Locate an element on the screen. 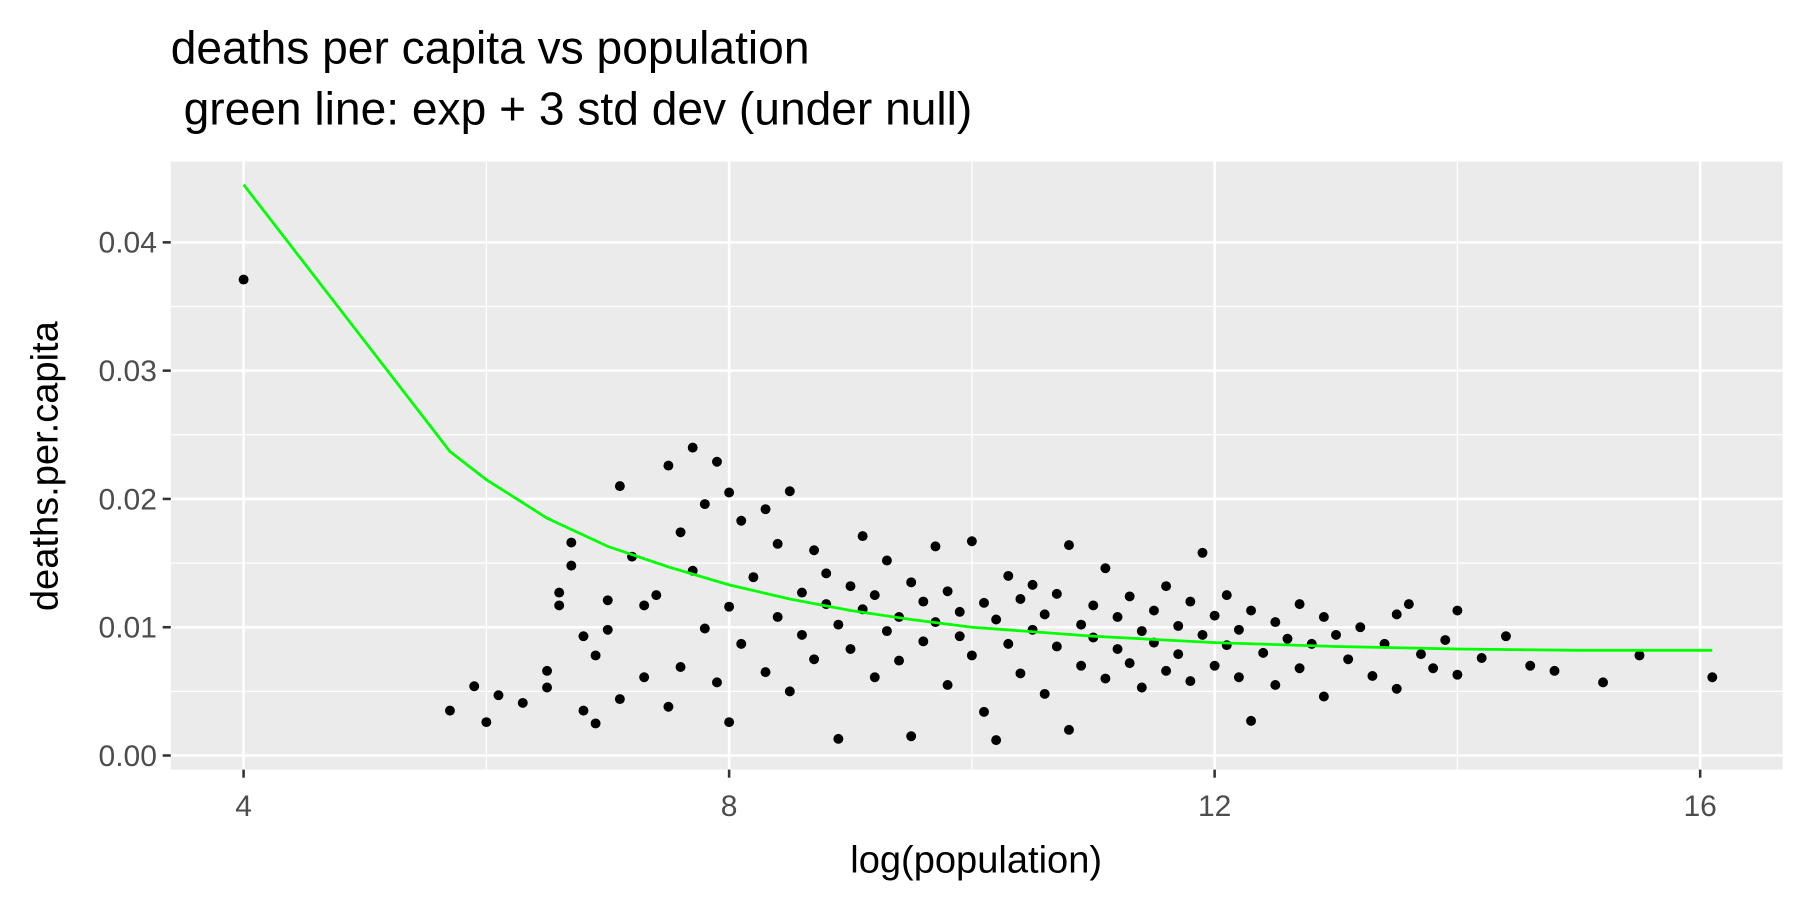 The image size is (1800, 900). chart-title: deaths per capita vs population is located at coordinates (490, 47).